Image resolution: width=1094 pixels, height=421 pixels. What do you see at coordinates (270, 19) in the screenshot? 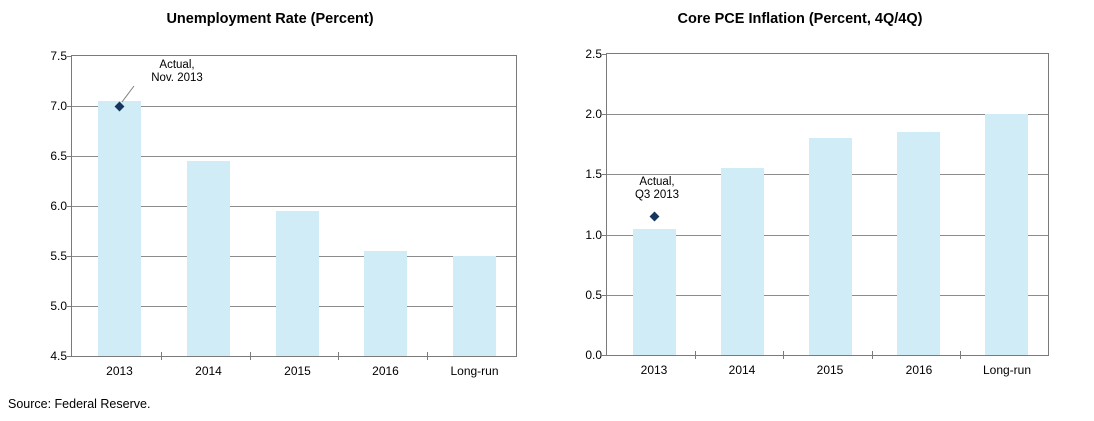
I see `chart-title: Unemployment Rate (Percent)` at bounding box center [270, 19].